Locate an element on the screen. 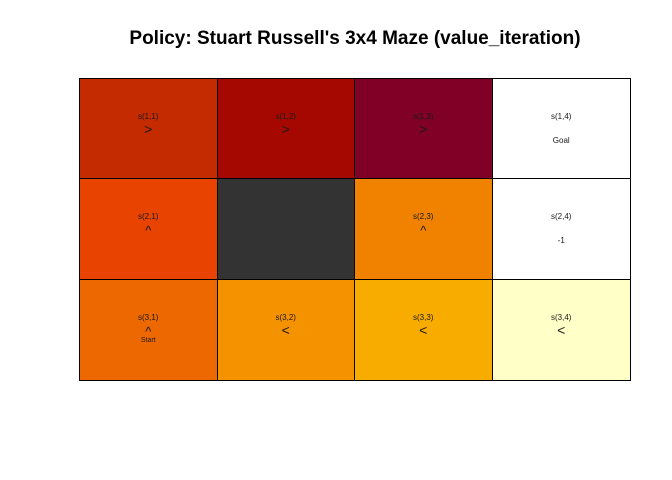  maze-cell-3-4: s(3,4) < is located at coordinates (561, 329).